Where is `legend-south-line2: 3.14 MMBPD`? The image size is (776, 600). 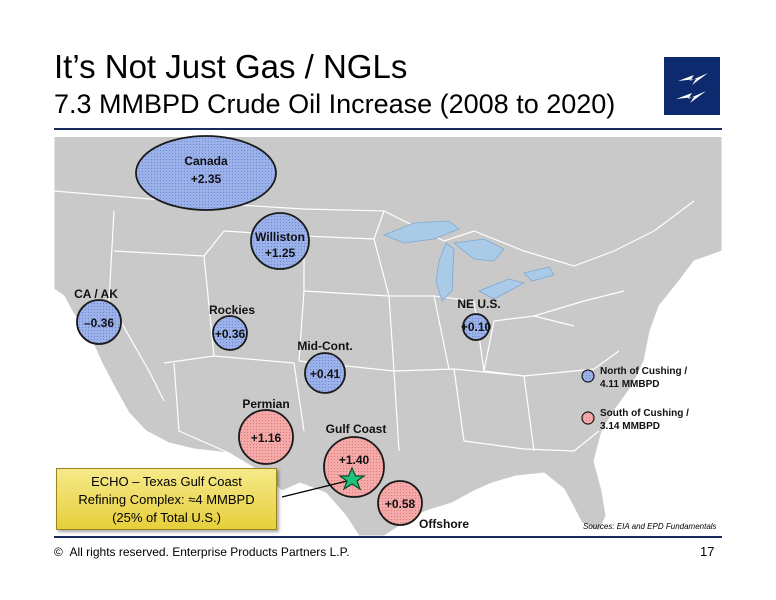
legend-south-line2: 3.14 MMBPD is located at coordinates (630, 426).